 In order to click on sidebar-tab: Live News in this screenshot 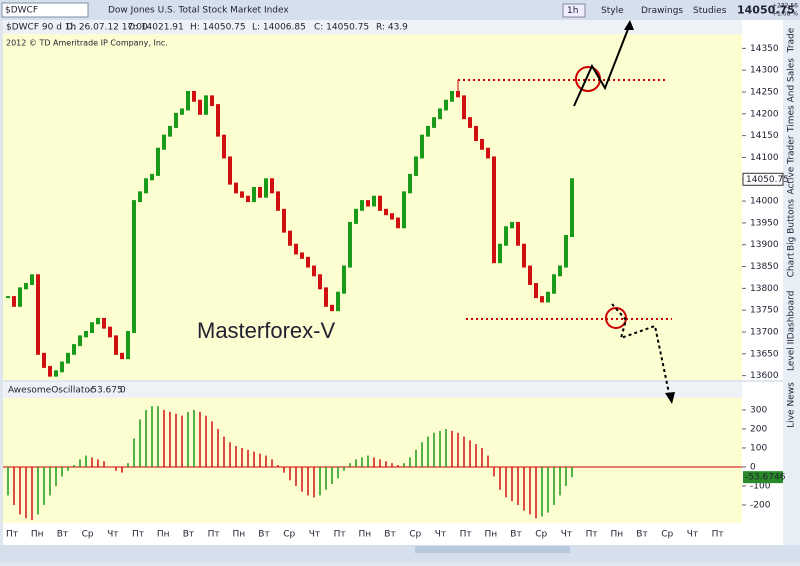, I will do `click(792, 405)`.